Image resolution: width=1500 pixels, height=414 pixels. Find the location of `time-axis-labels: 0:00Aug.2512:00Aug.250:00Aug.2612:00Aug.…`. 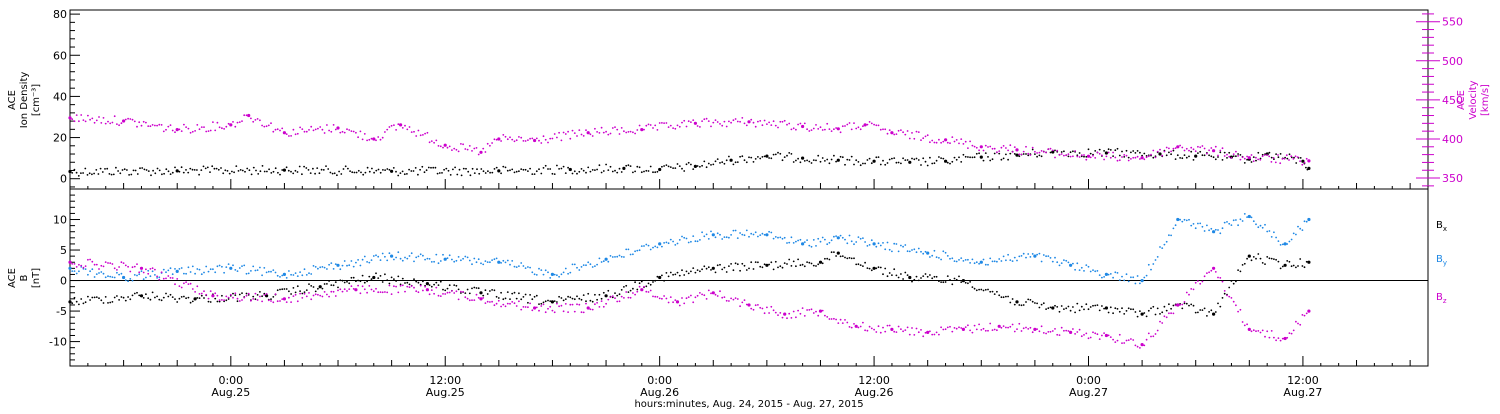

time-axis-labels: 0:00Aug.2512:00Aug.250:00Aug.2612:00Aug.… is located at coordinates (766, 386).